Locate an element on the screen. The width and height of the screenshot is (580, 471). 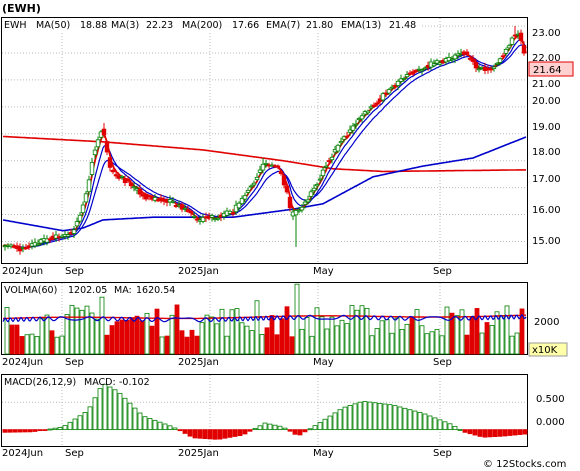
x-label: May is located at coordinates (323, 453).